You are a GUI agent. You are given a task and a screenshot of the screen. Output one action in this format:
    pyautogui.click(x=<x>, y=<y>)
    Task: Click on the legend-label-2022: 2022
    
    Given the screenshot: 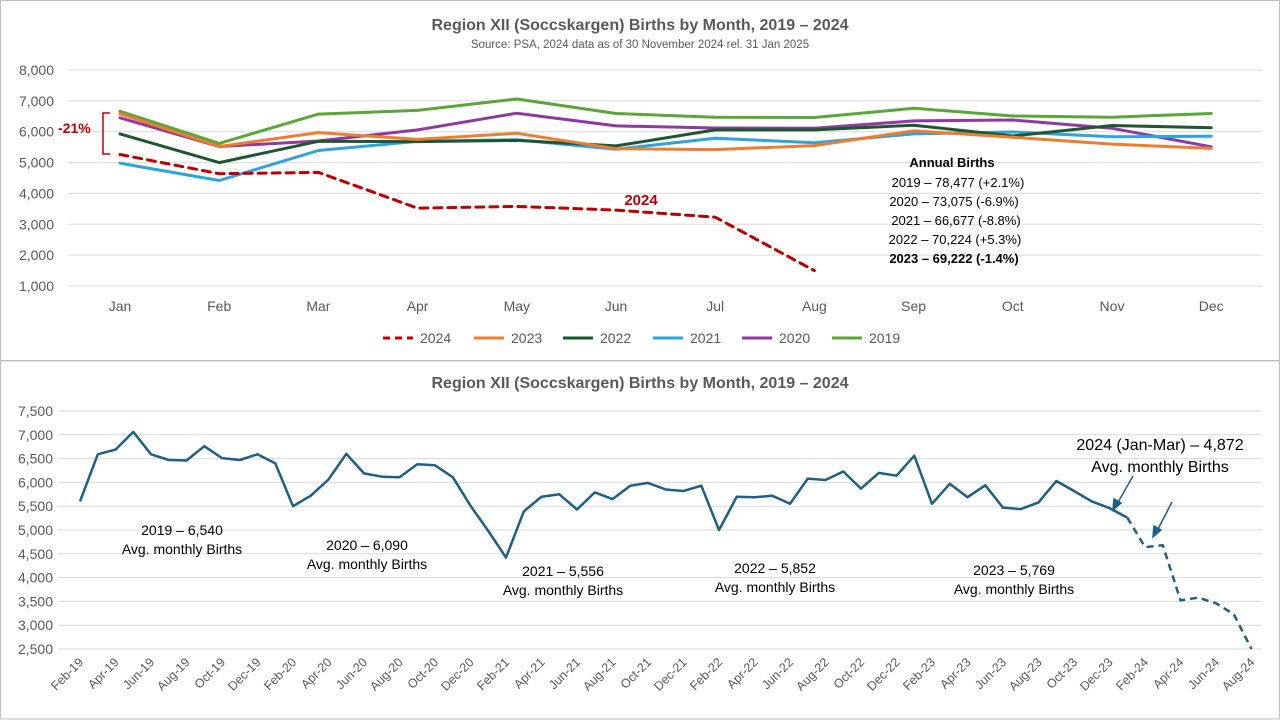 What is the action you would take?
    pyautogui.click(x=615, y=338)
    